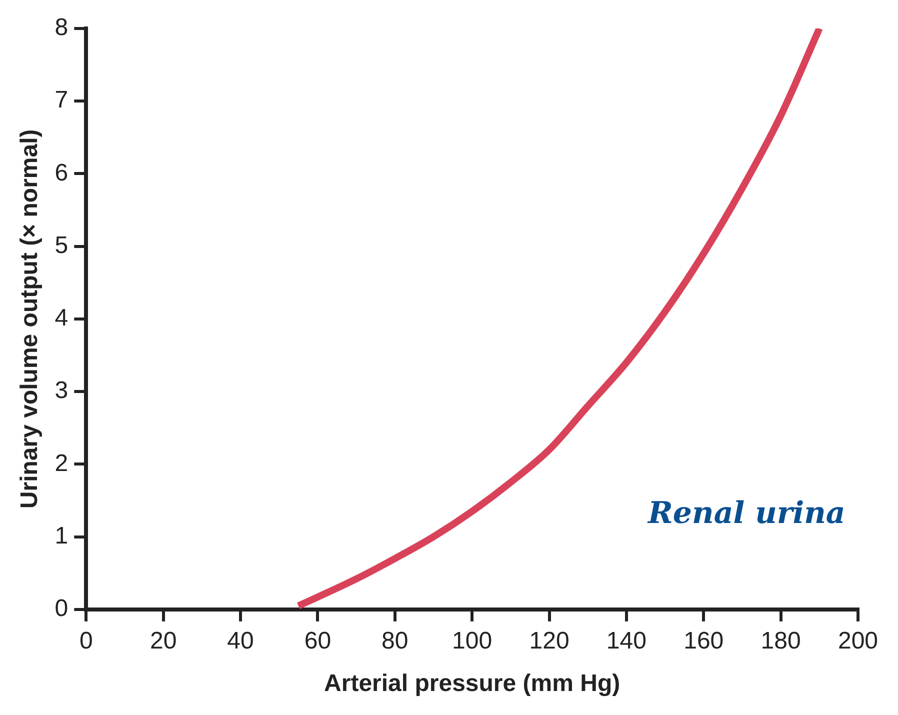  Describe the element at coordinates (61, 536) in the screenshot. I see `y-tick-label: 1` at that location.